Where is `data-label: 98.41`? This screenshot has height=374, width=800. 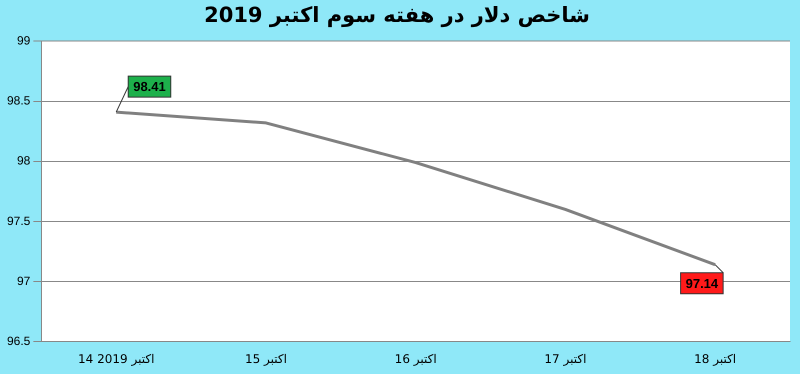
data-label: 98.41 is located at coordinates (149, 86).